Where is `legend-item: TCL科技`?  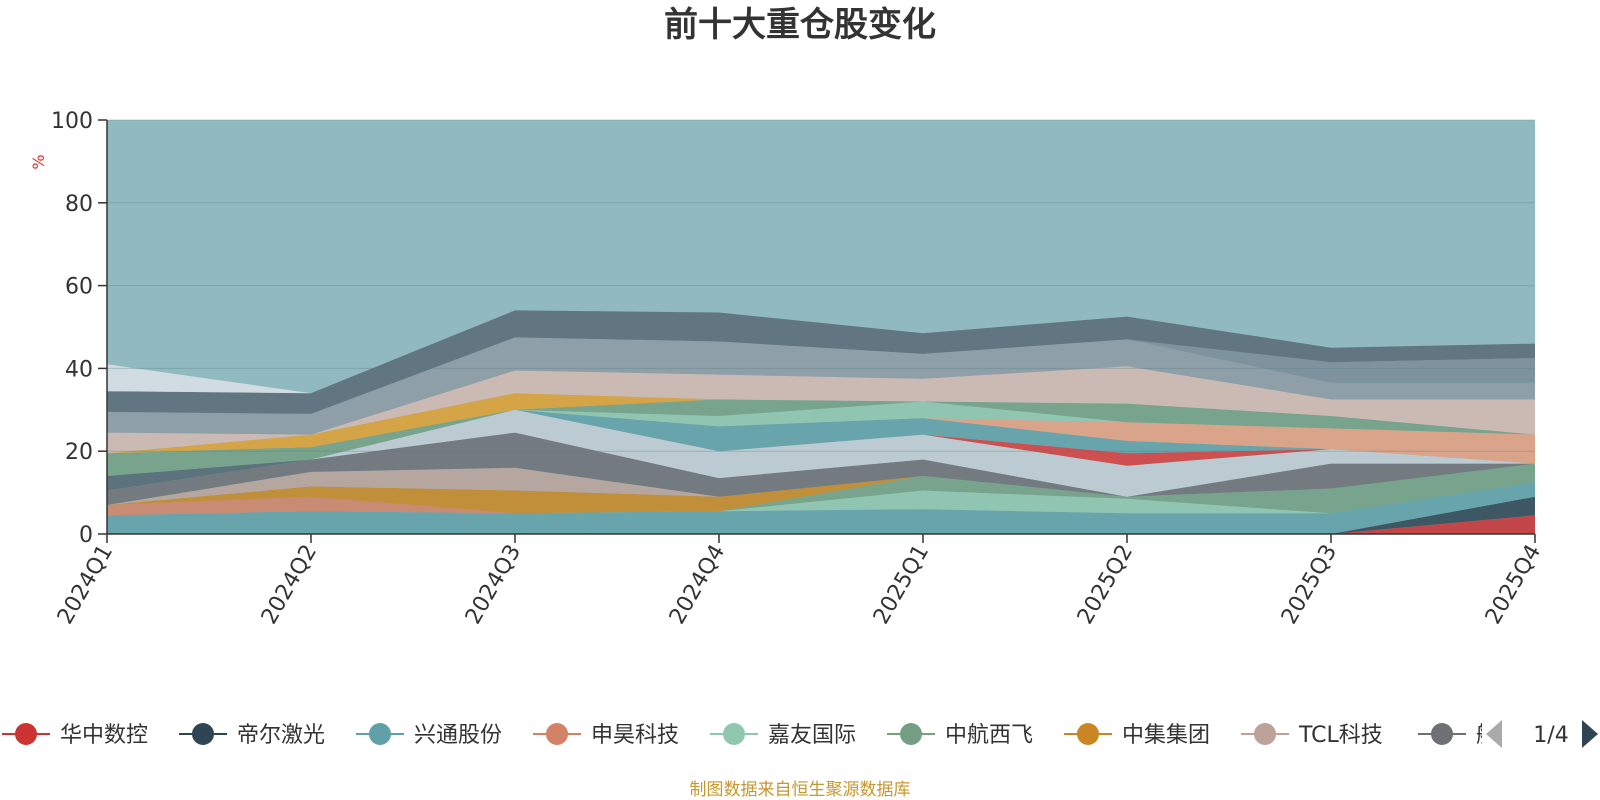
legend-item: TCL科技 is located at coordinates (1312, 735).